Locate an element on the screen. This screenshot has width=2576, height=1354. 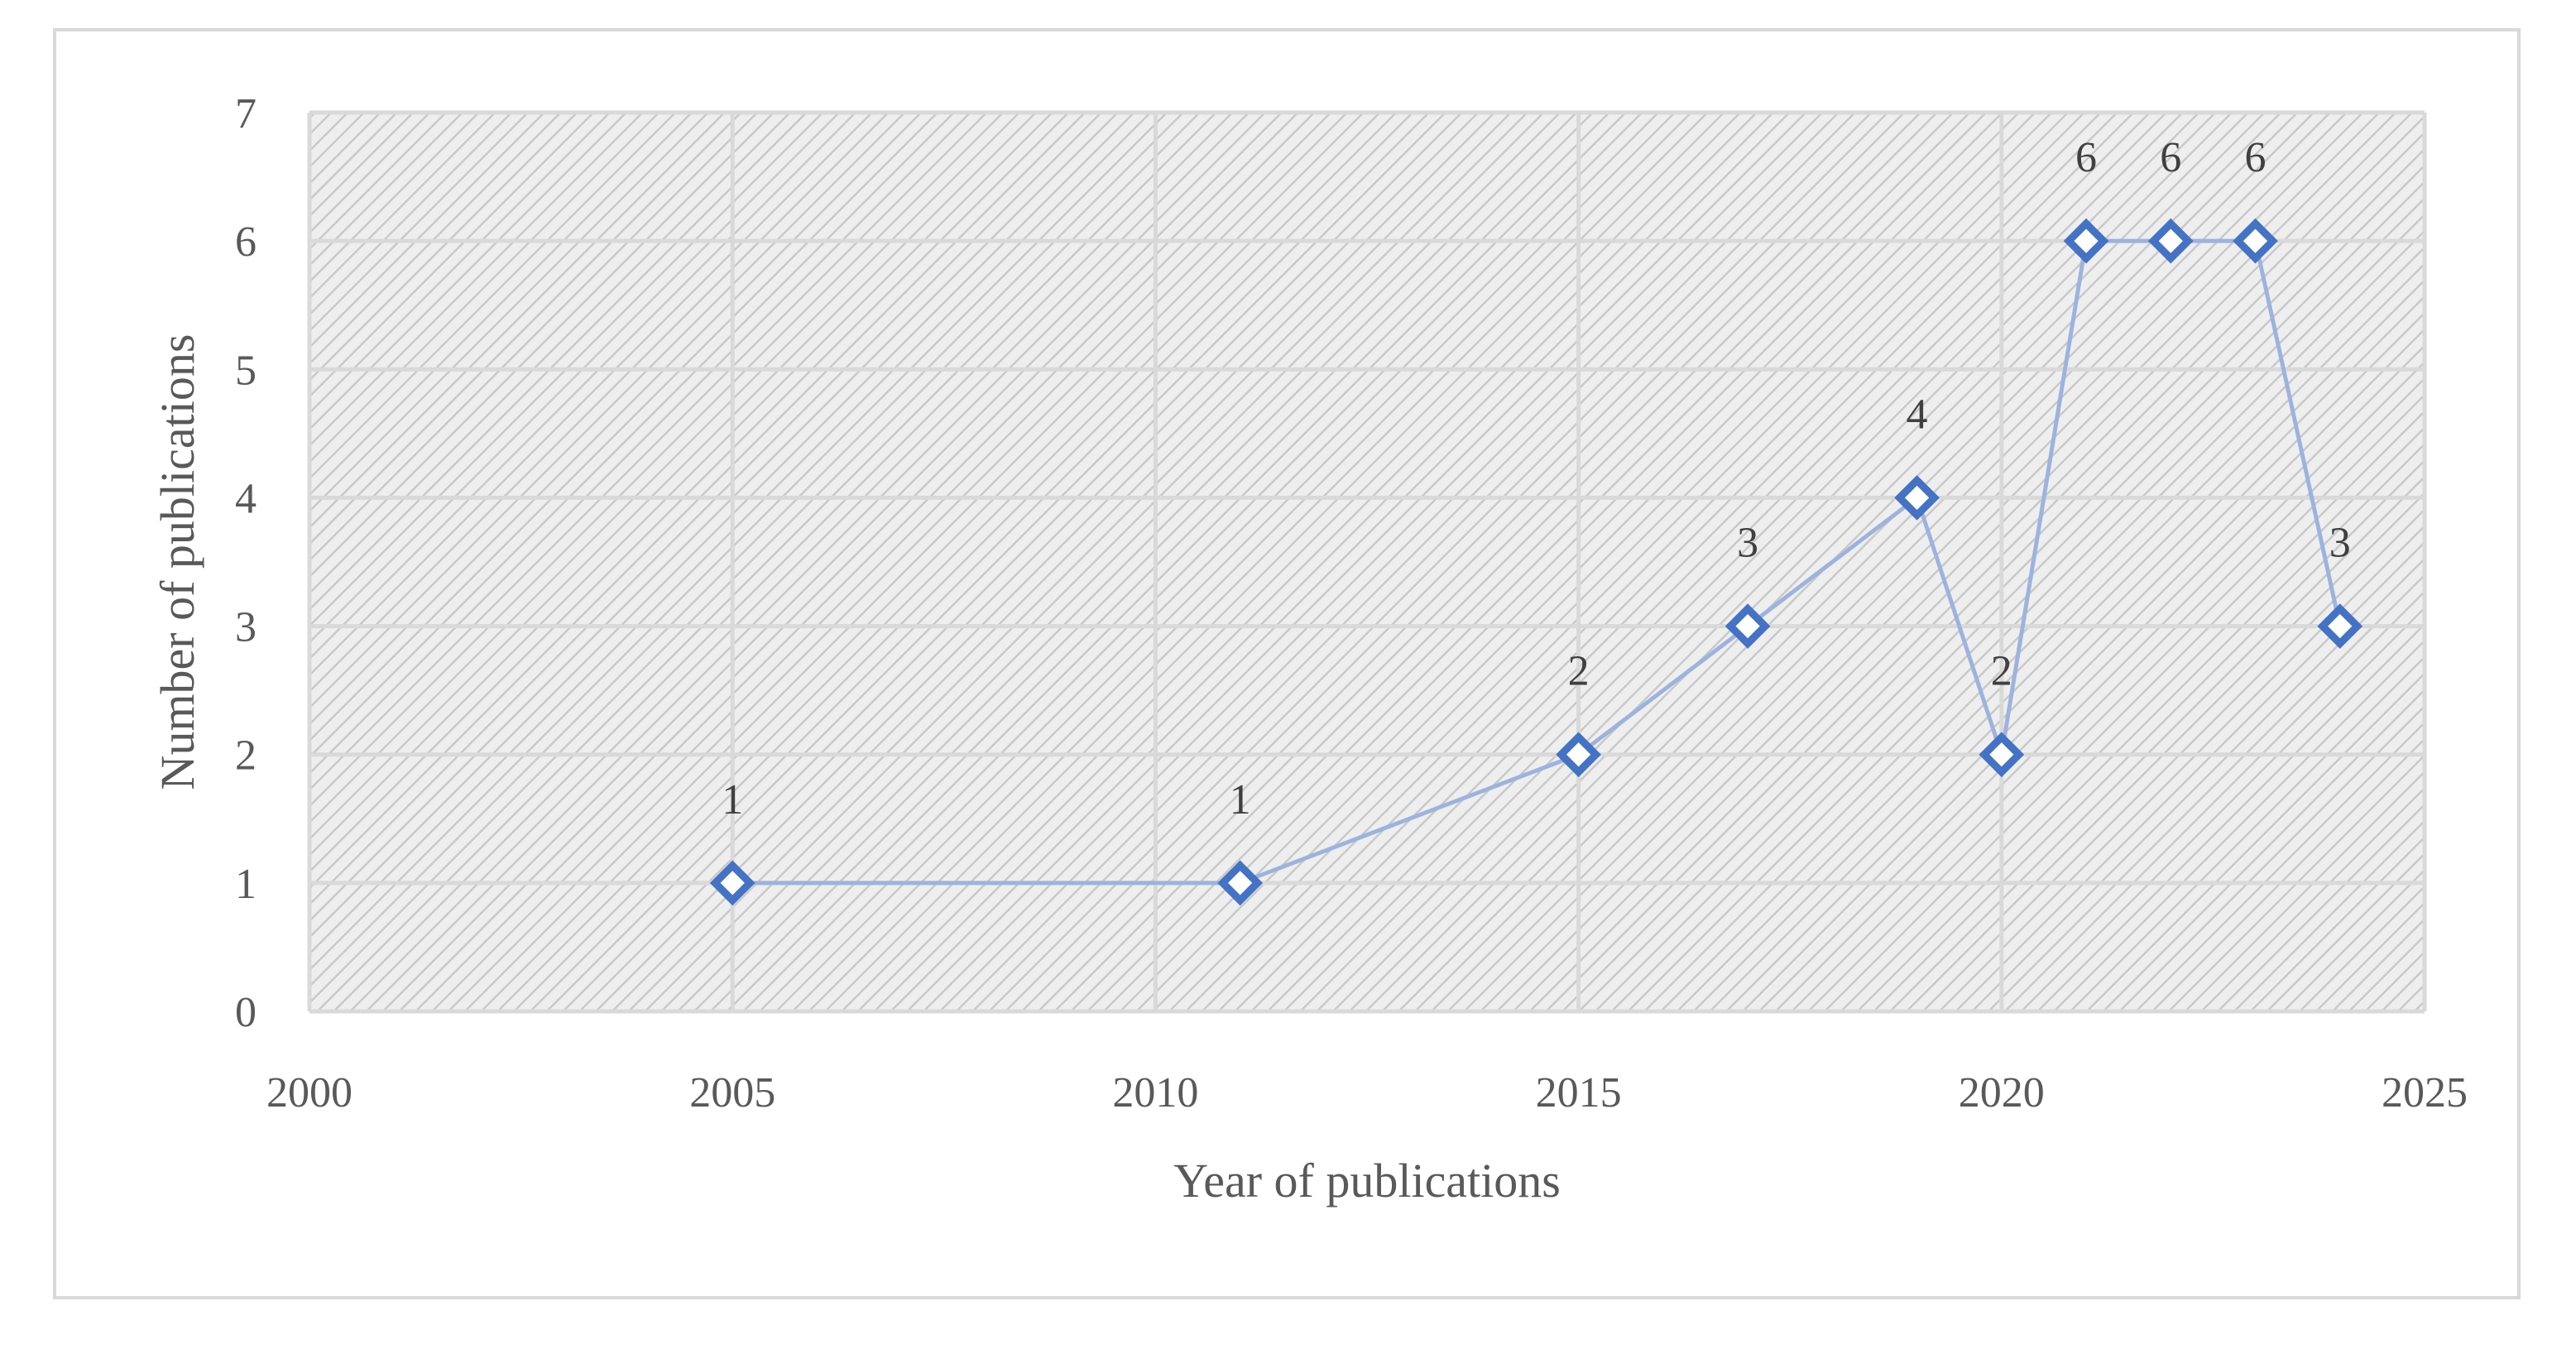
y-tick-label: 0 is located at coordinates (246, 1012).